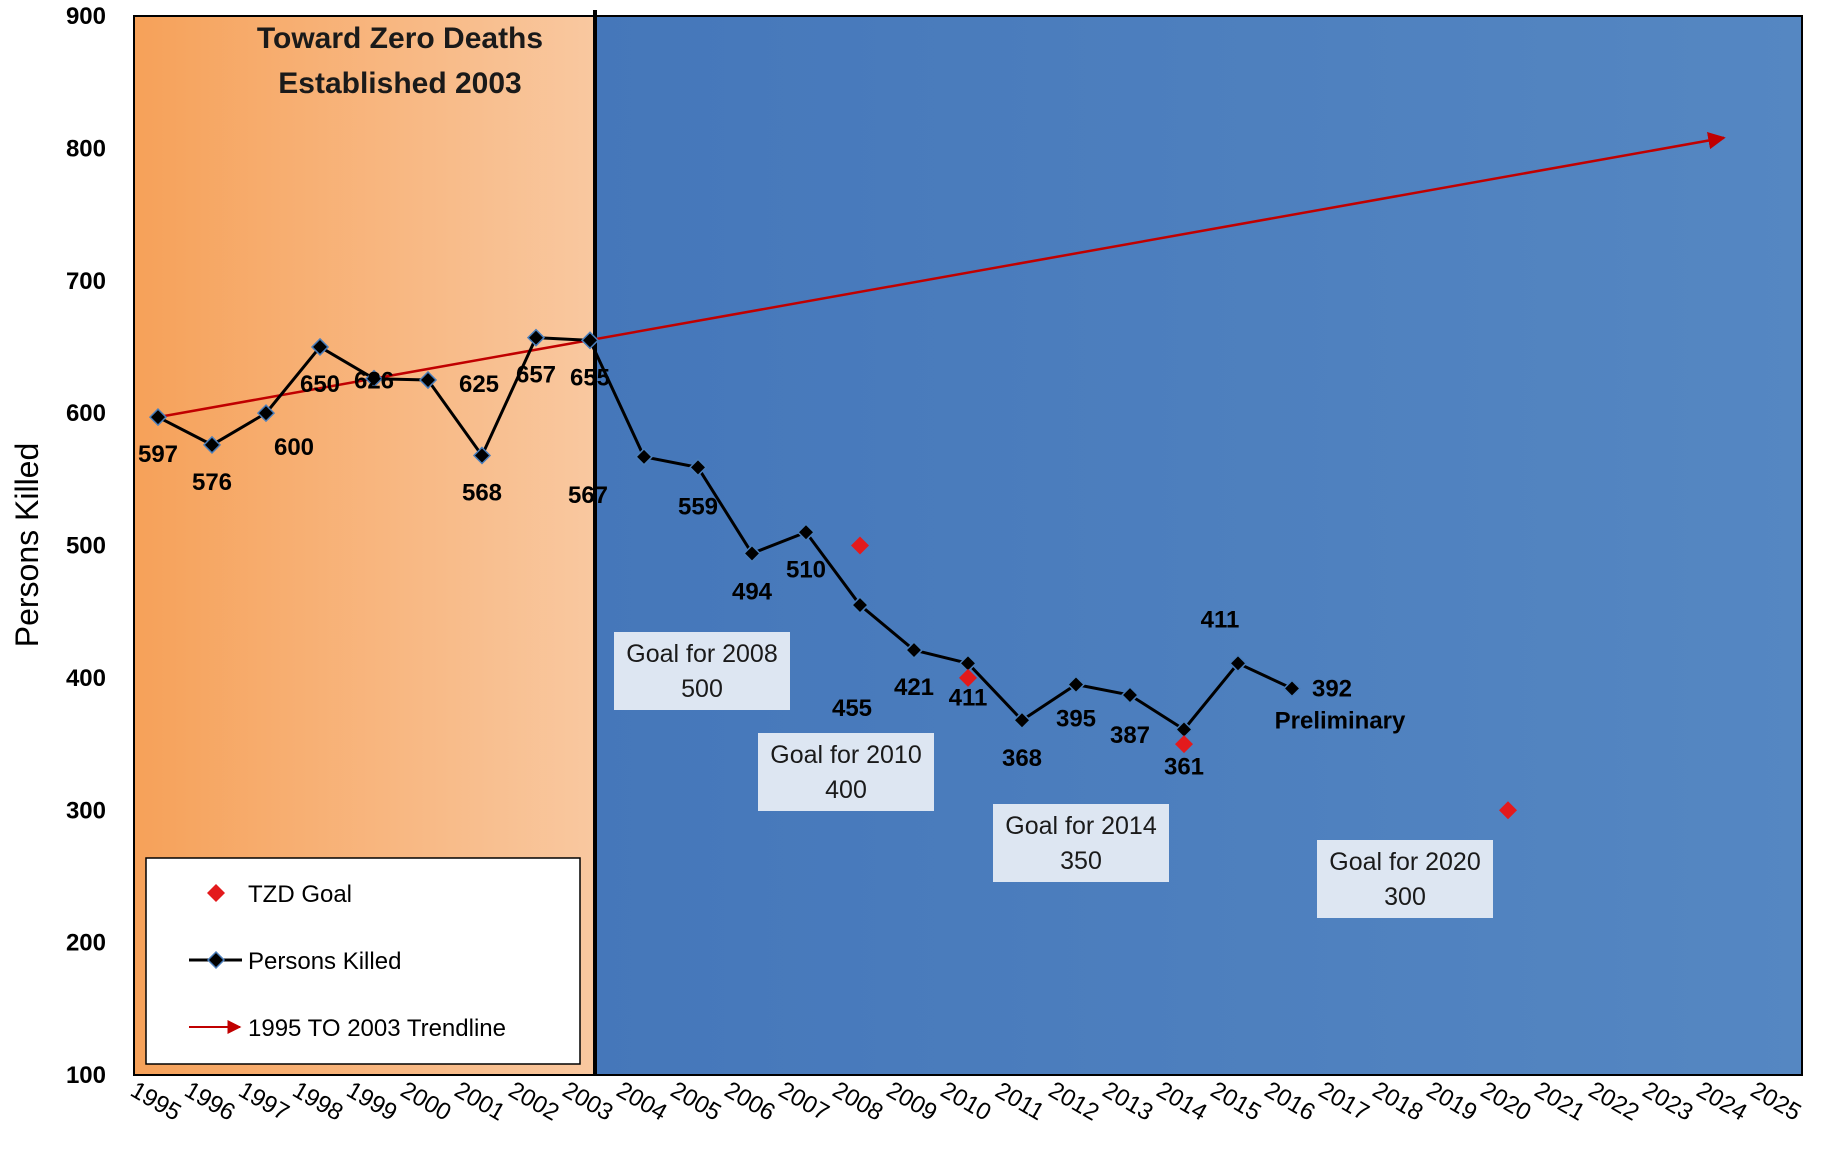 This screenshot has height=1150, width=1837. I want to click on data-label: 421, so click(914, 687).